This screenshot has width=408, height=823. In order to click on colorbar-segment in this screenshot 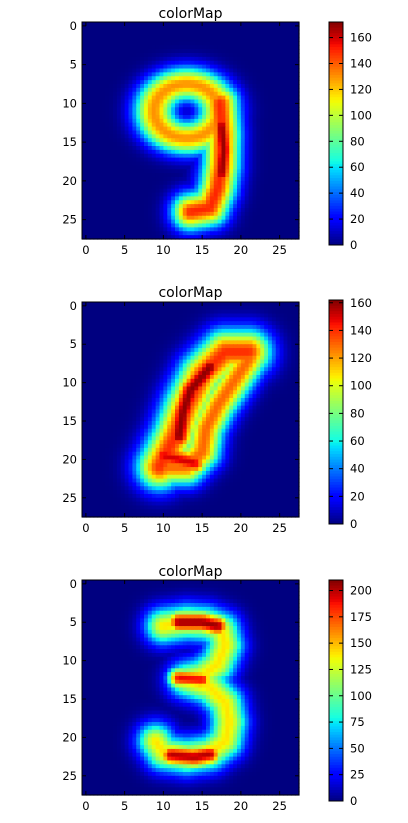, I will do `click(336, 37)`.